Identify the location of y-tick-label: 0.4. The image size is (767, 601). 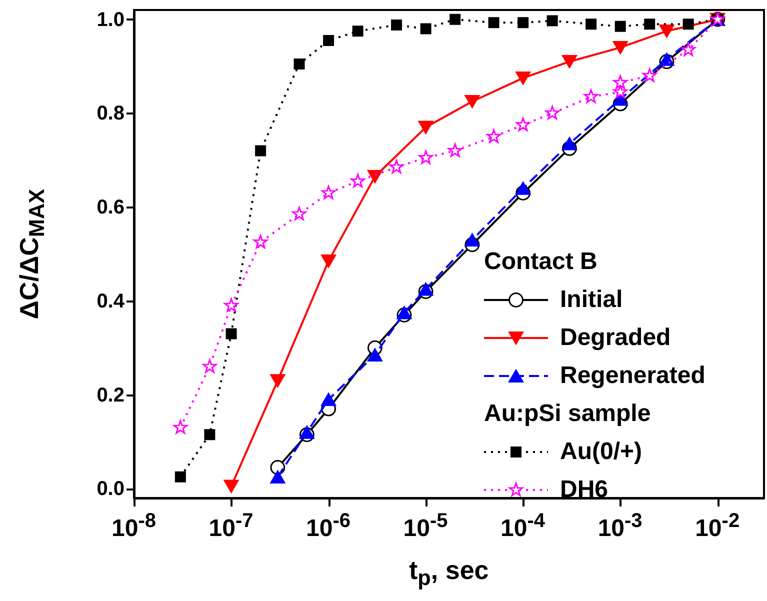
(111, 301).